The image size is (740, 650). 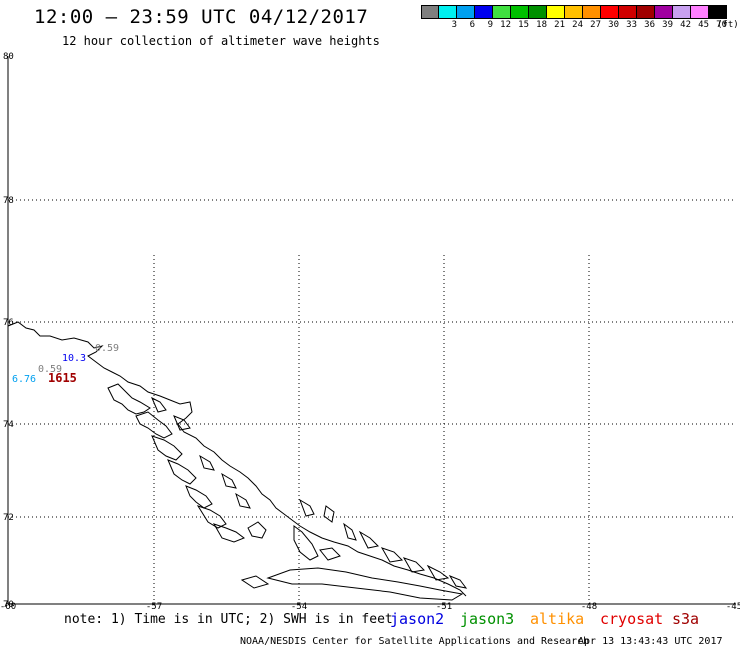 What do you see at coordinates (541, 25) in the screenshot?
I see `legend-label: 18` at bounding box center [541, 25].